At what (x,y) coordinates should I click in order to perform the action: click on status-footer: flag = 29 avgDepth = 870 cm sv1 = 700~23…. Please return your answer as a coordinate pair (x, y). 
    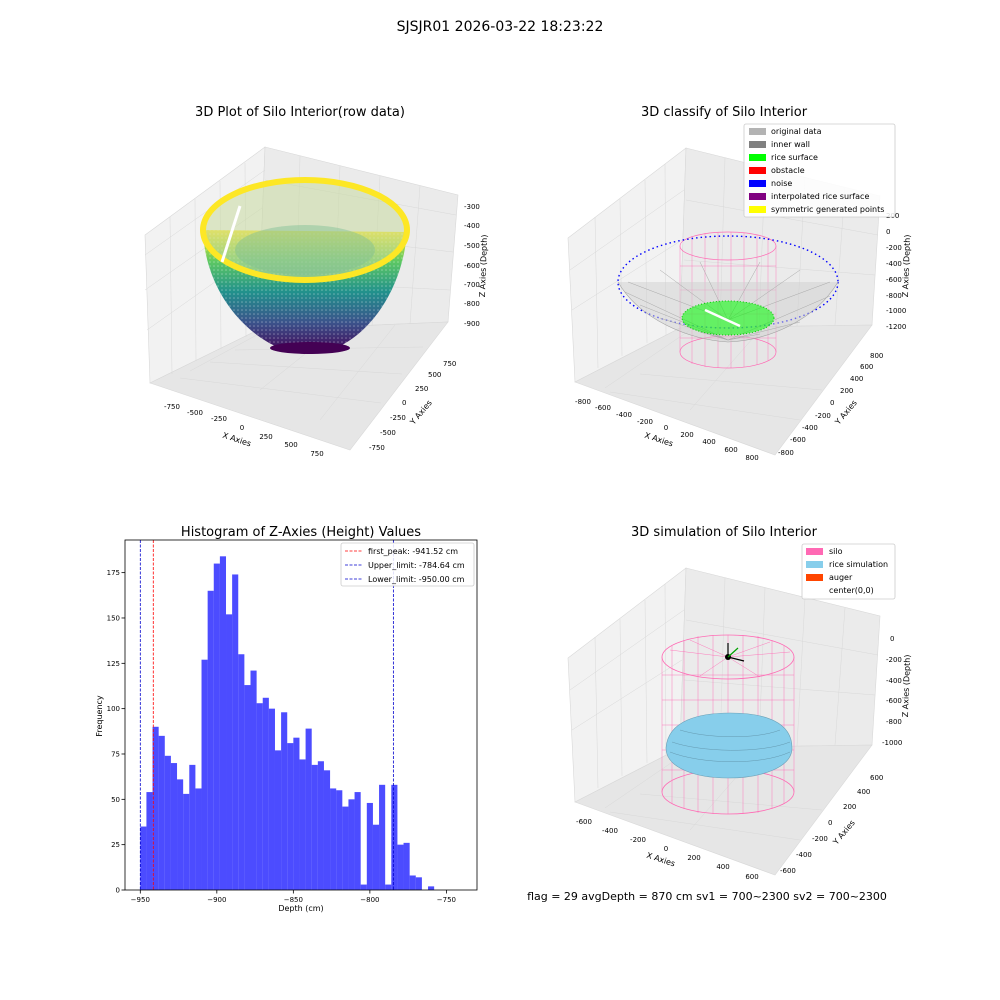
    Looking at the image, I should click on (707, 896).